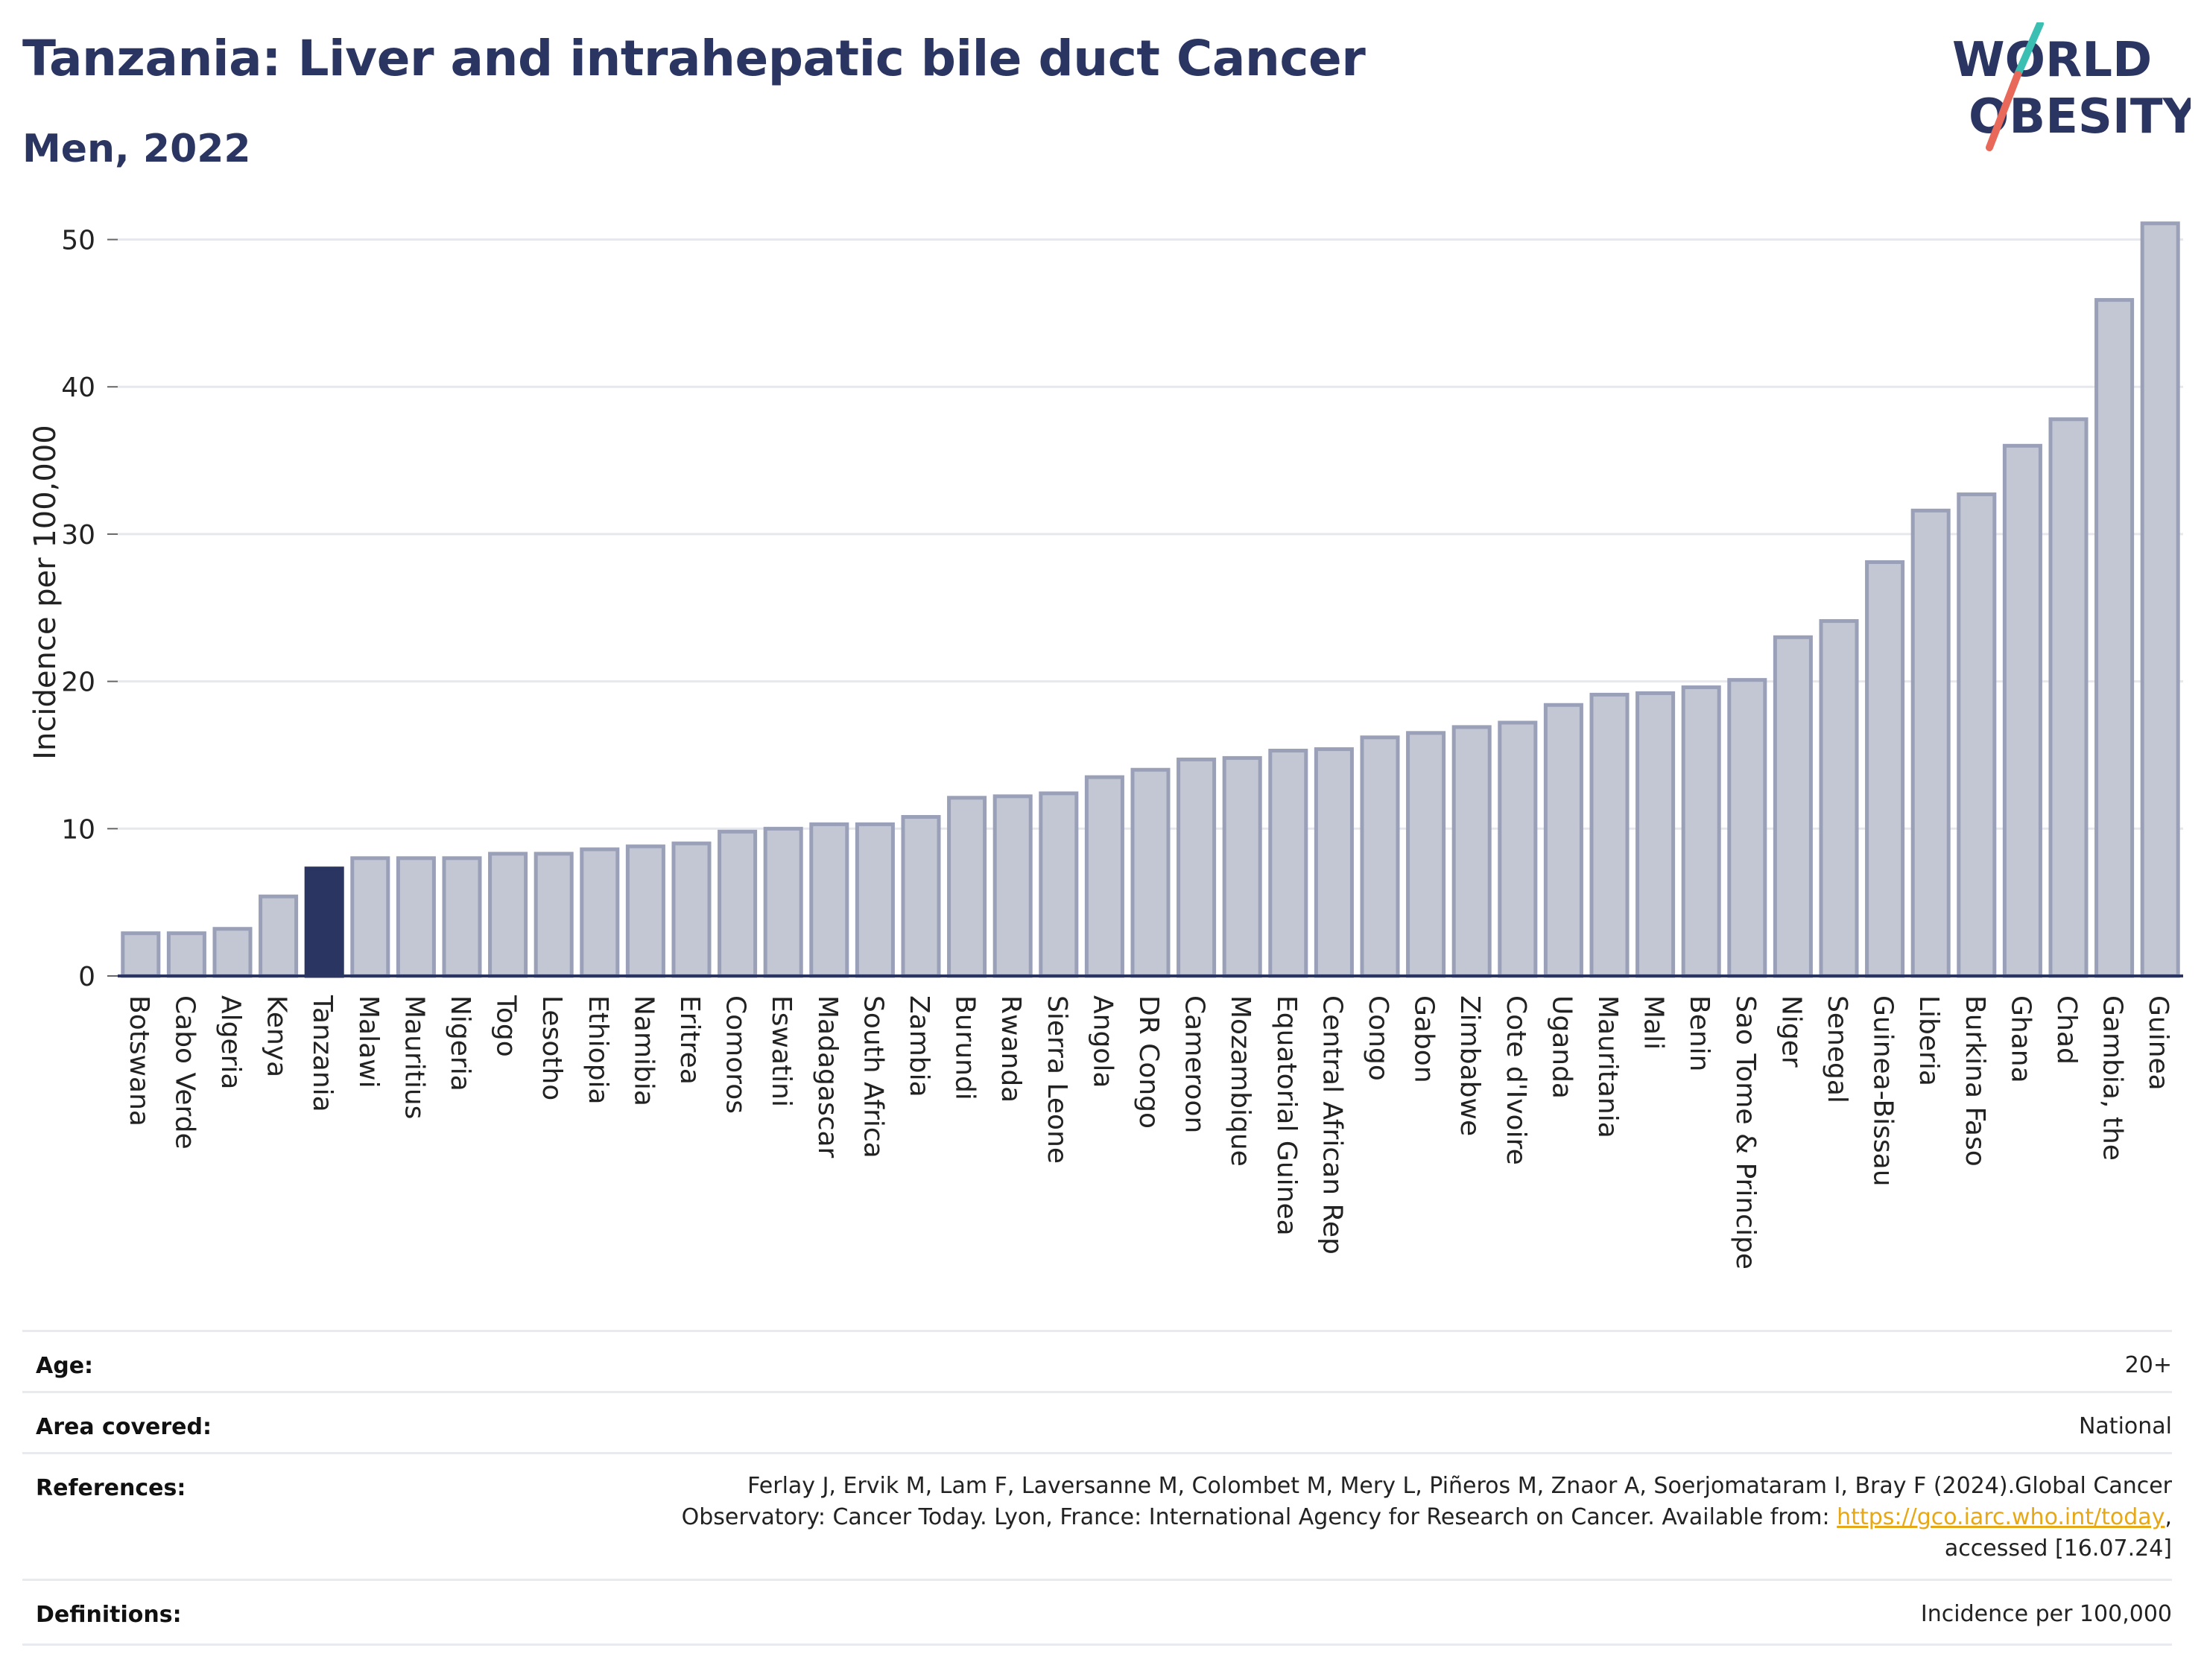 The width and height of the screenshot is (2204, 1680). Describe the element at coordinates (2058, 1548) in the screenshot. I see `references-line-3: accessed [16.07.24]` at that location.